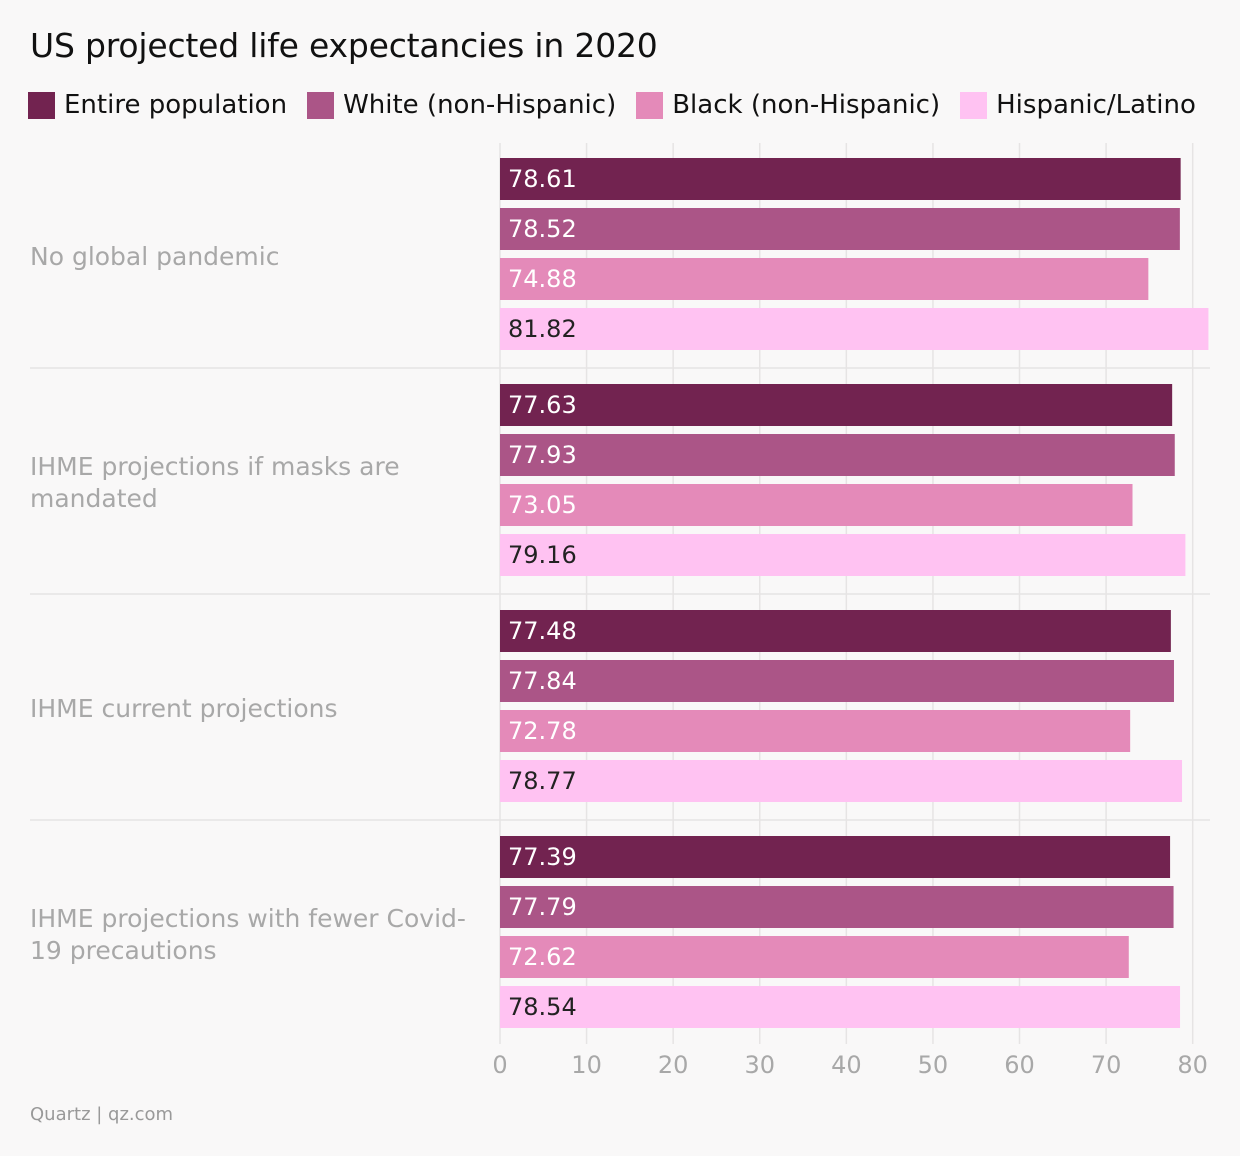 This screenshot has width=1240, height=1156. I want to click on legend-item-hispanic: Hispanic/Latino, so click(1078, 105).